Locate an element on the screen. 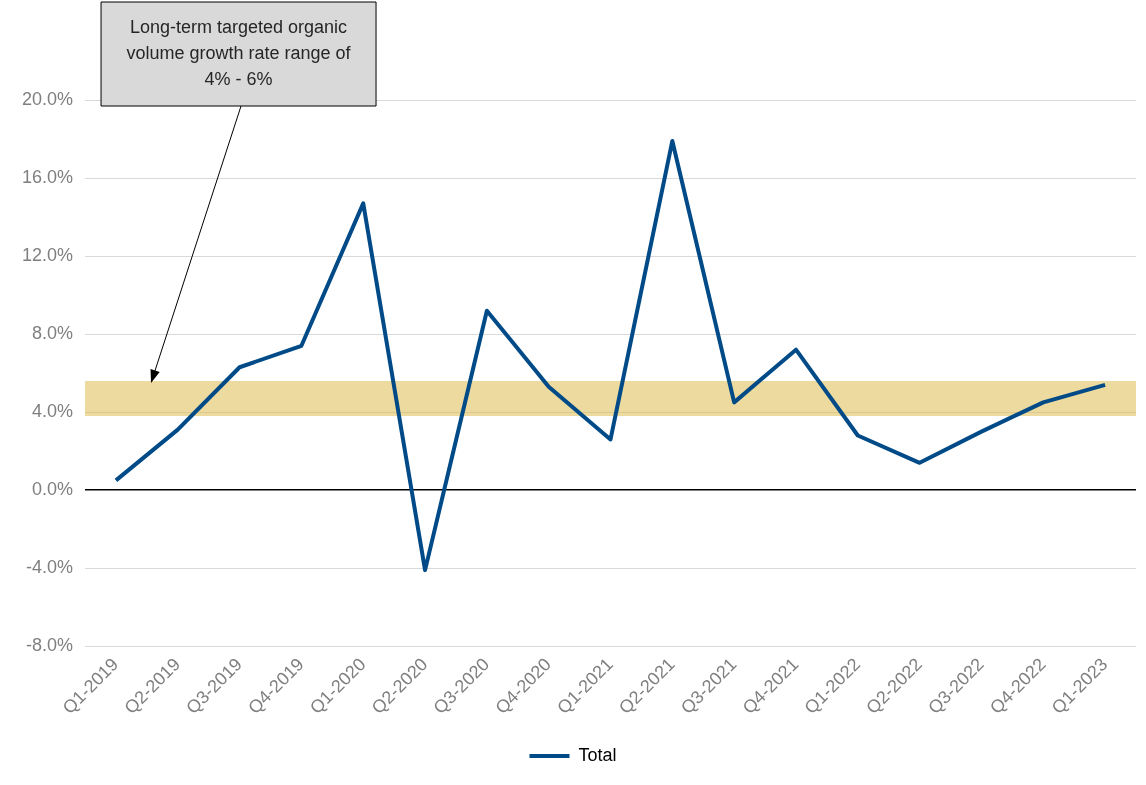  y-tick-label: -4.0% is located at coordinates (50, 567).